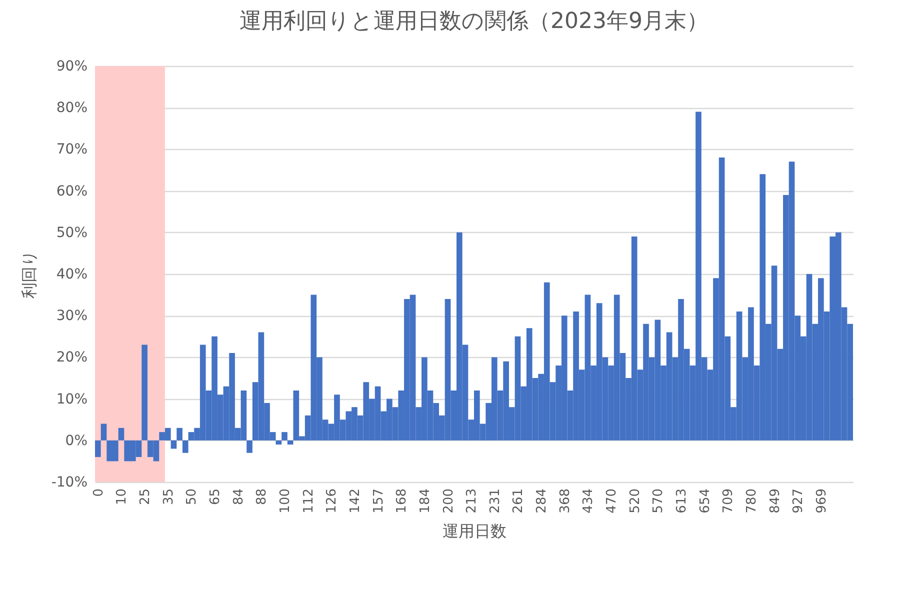  Describe the element at coordinates (474, 530) in the screenshot. I see `x-axis-title: 運用日数` at that location.